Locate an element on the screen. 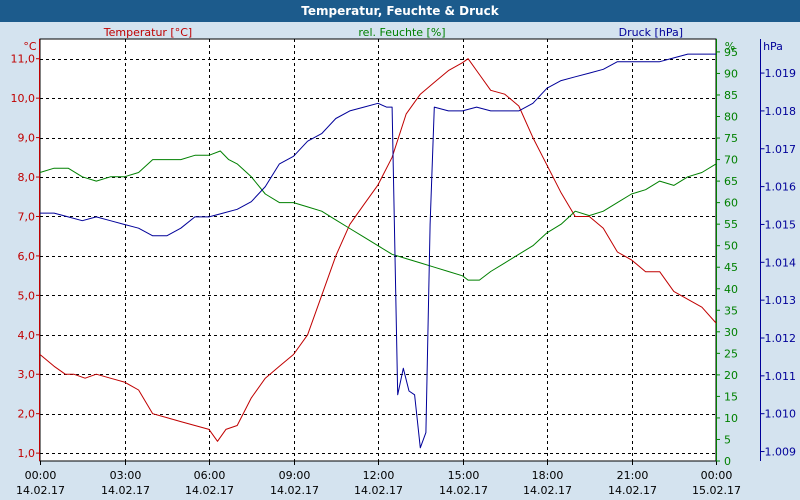 Image resolution: width=800 pixels, height=500 pixels. humidity-tick-label: 50 is located at coordinates (731, 246).